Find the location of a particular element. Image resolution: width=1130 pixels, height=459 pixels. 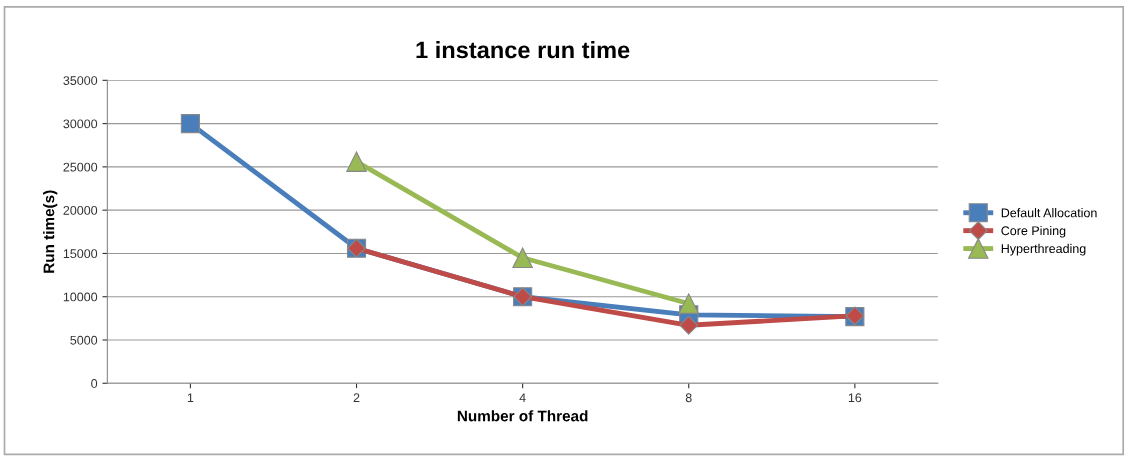

y-axis-title: Run time(s) is located at coordinates (50, 231).